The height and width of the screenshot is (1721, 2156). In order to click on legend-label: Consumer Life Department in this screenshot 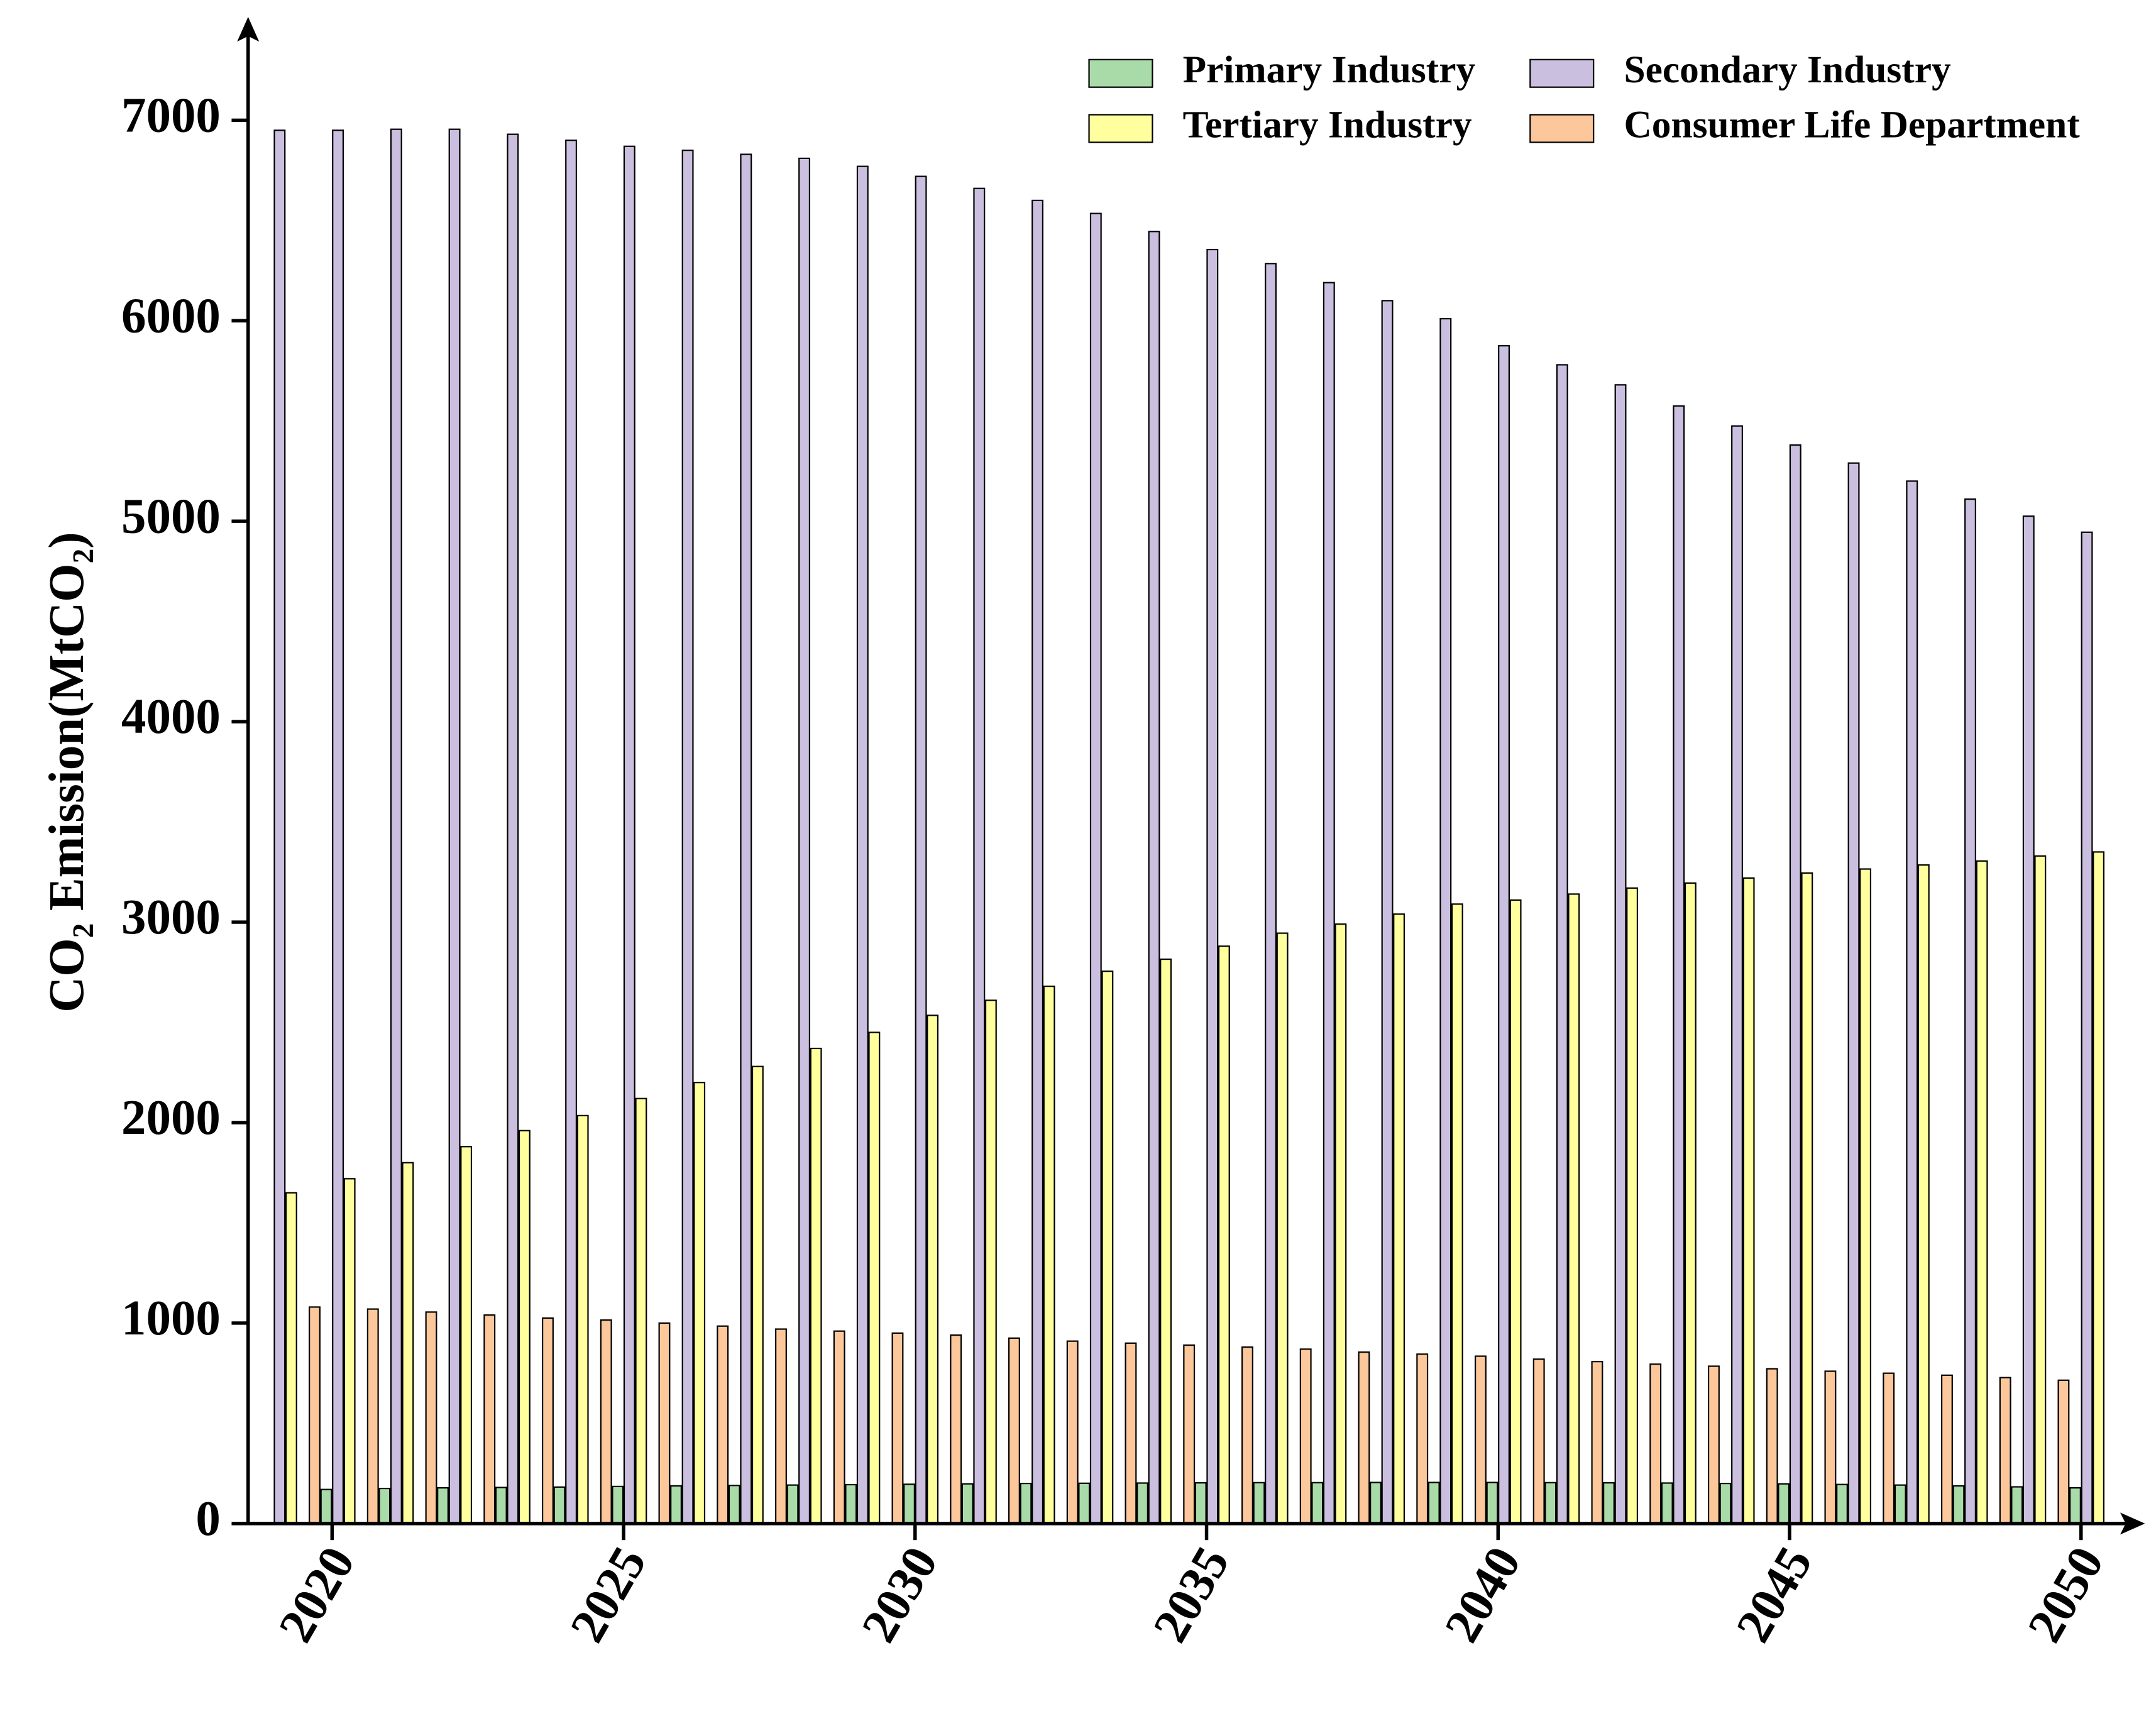, I will do `click(1852, 125)`.